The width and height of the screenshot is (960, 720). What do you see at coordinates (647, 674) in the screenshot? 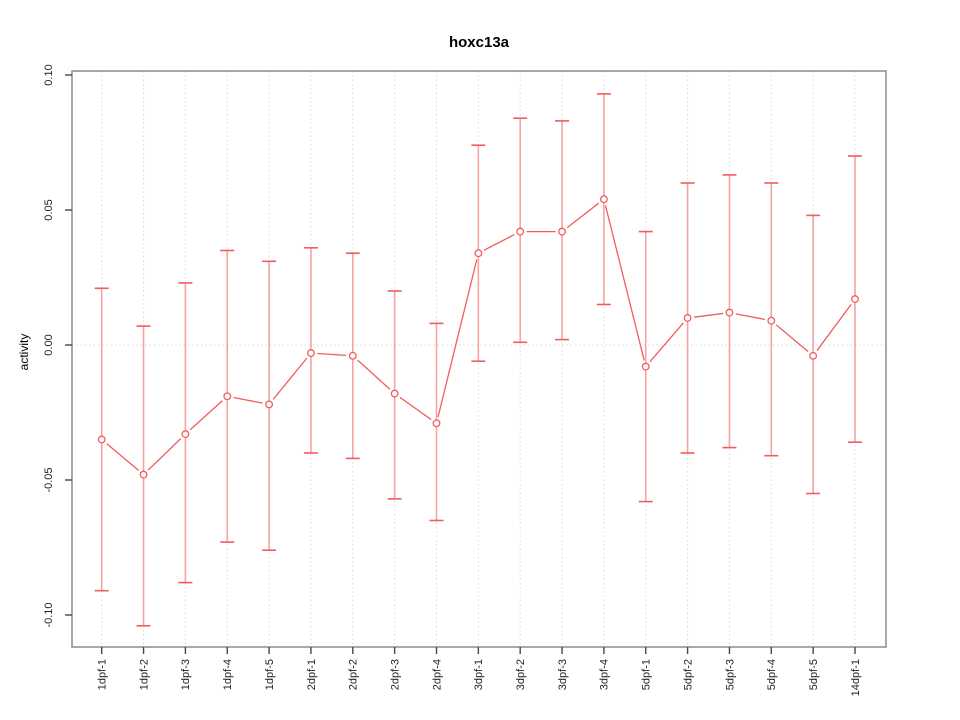
I see `x-tick-label: 5dpf-1` at bounding box center [647, 674].